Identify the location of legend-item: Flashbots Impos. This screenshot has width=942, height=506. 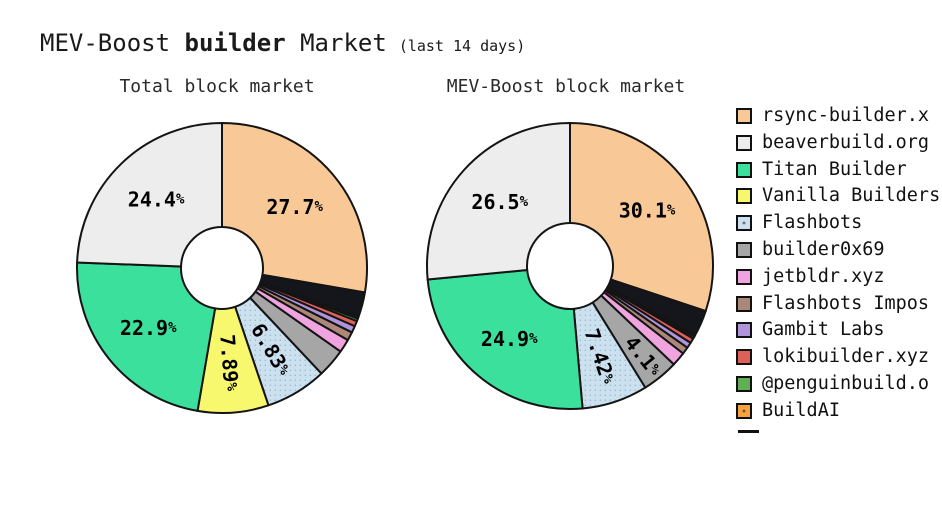
(839, 303).